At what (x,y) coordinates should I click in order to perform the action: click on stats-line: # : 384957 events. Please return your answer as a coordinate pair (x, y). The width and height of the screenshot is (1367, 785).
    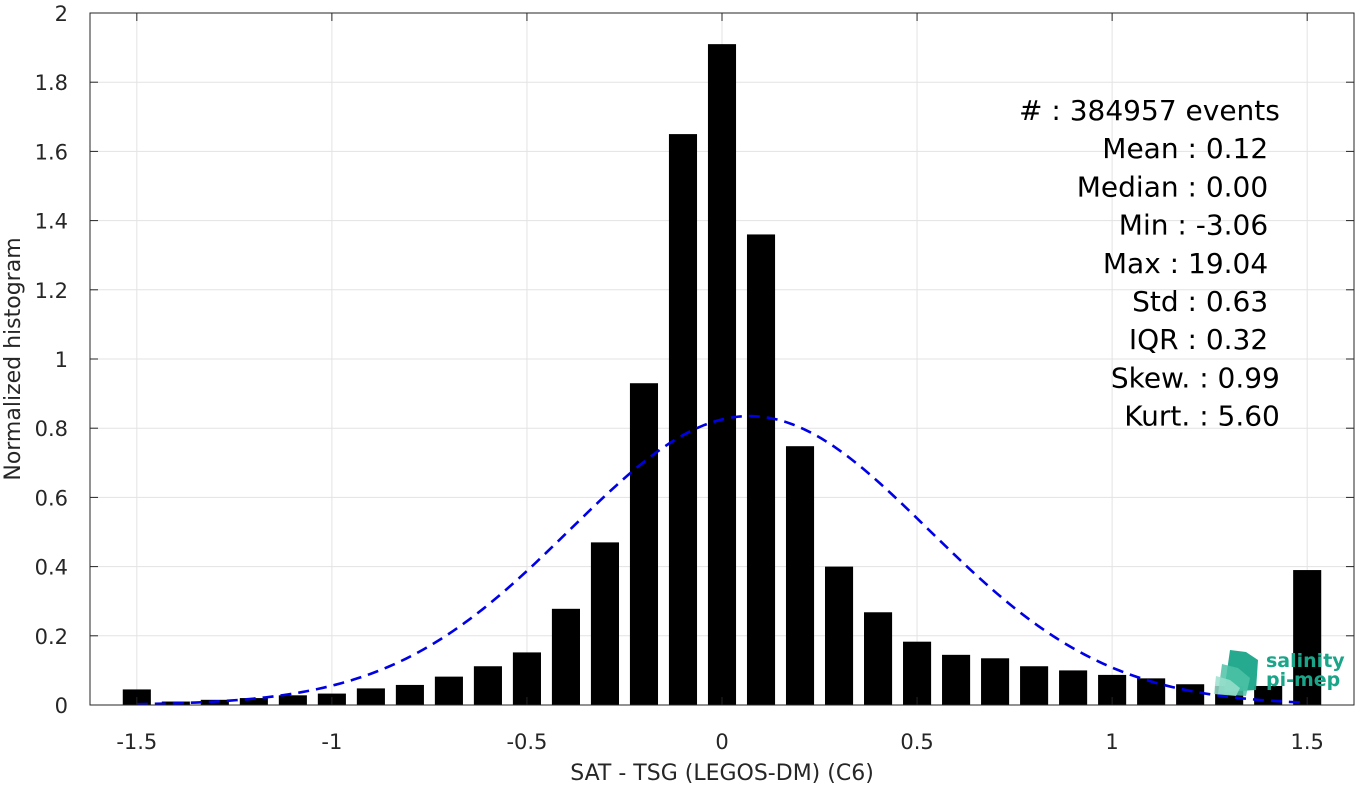
    Looking at the image, I should click on (1149, 110).